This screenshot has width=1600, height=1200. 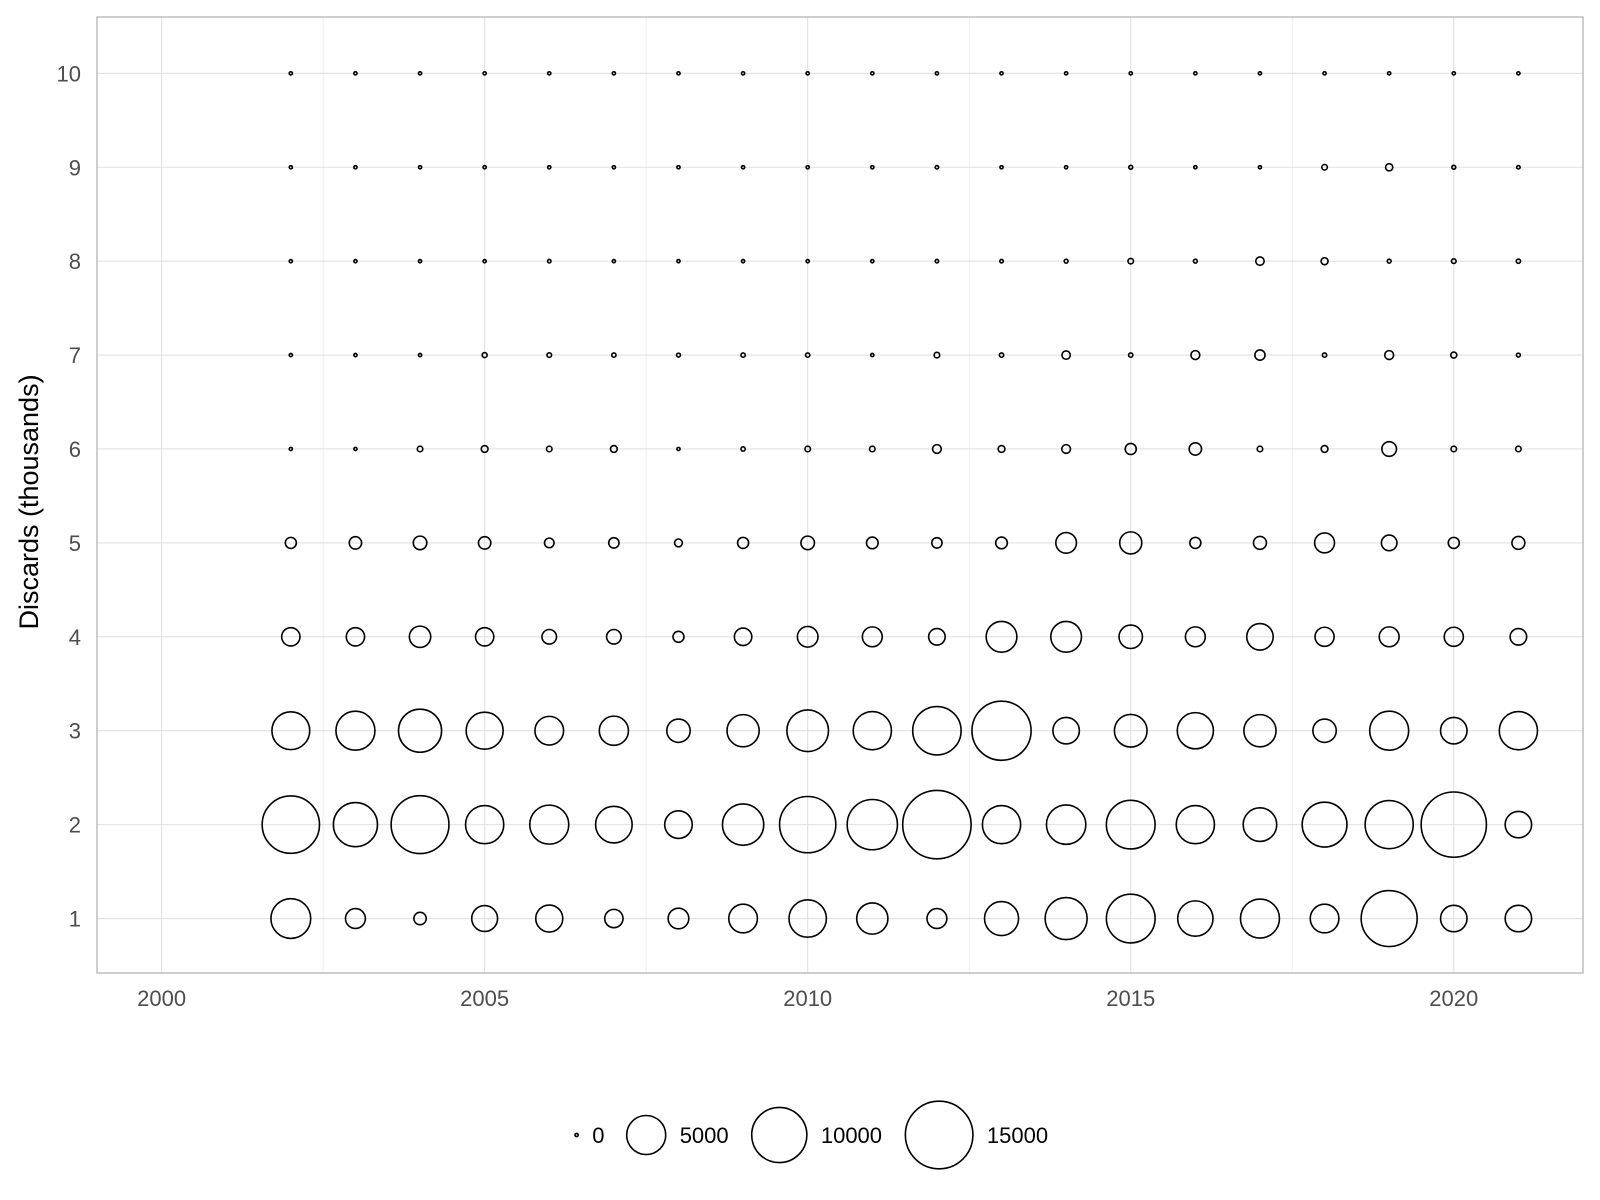 What do you see at coordinates (1017, 1135) in the screenshot?
I see `legend-key-label: 15000` at bounding box center [1017, 1135].